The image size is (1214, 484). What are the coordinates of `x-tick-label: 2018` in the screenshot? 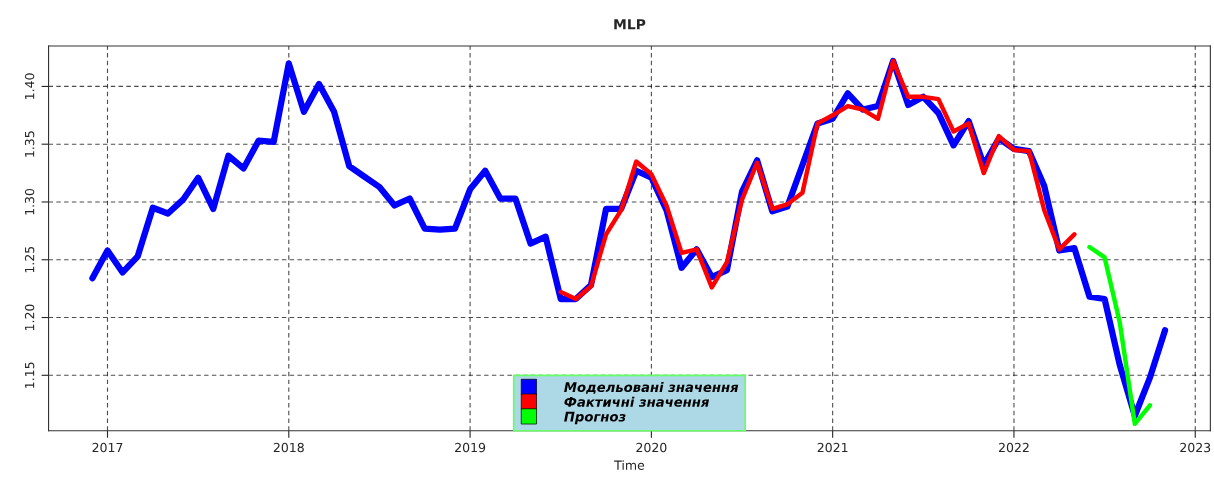 It's located at (288, 447).